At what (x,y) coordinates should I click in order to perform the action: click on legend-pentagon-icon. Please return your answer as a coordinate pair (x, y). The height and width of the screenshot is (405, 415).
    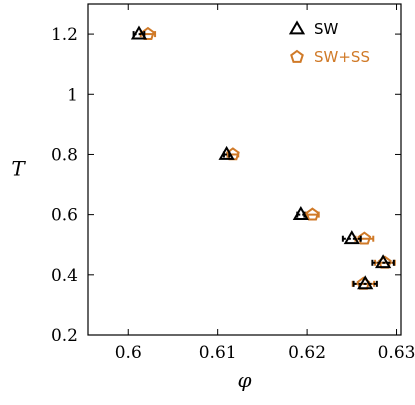
    Looking at the image, I should click on (297, 56).